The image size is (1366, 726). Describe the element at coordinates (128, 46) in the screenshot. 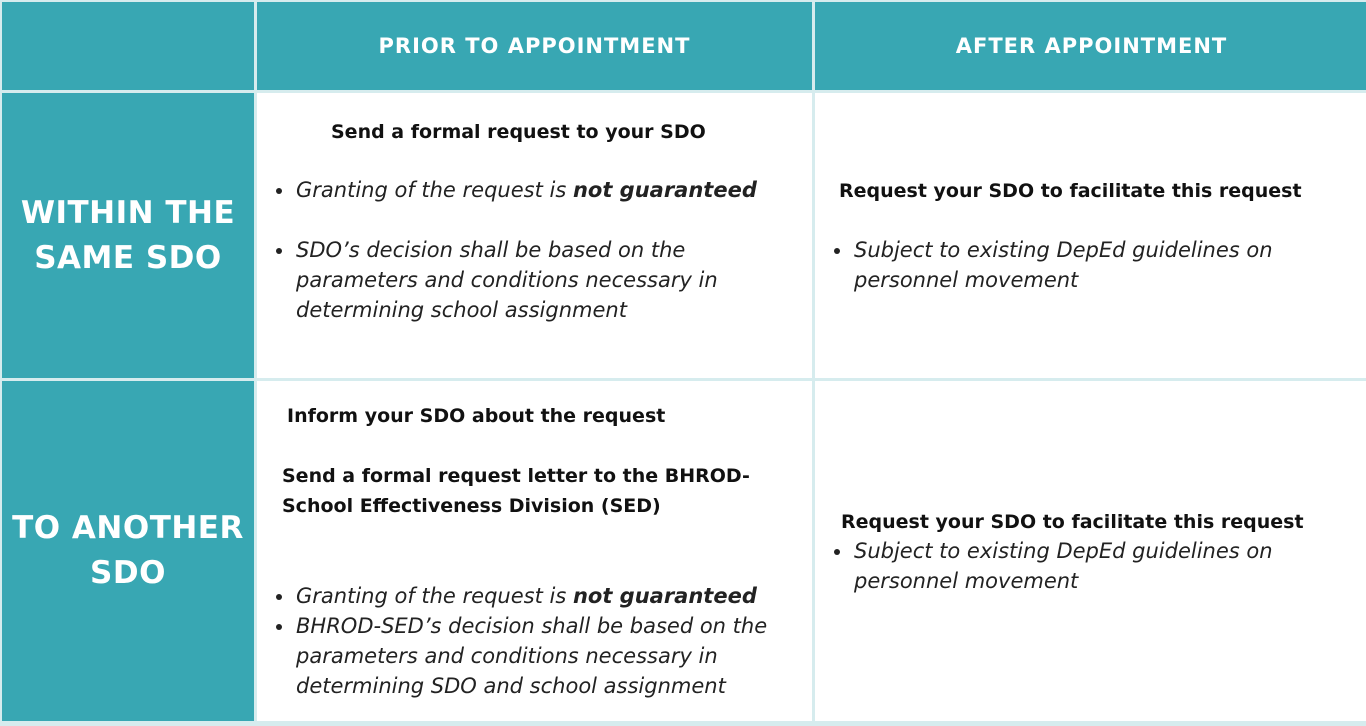

I see `corner-header-cell` at that location.